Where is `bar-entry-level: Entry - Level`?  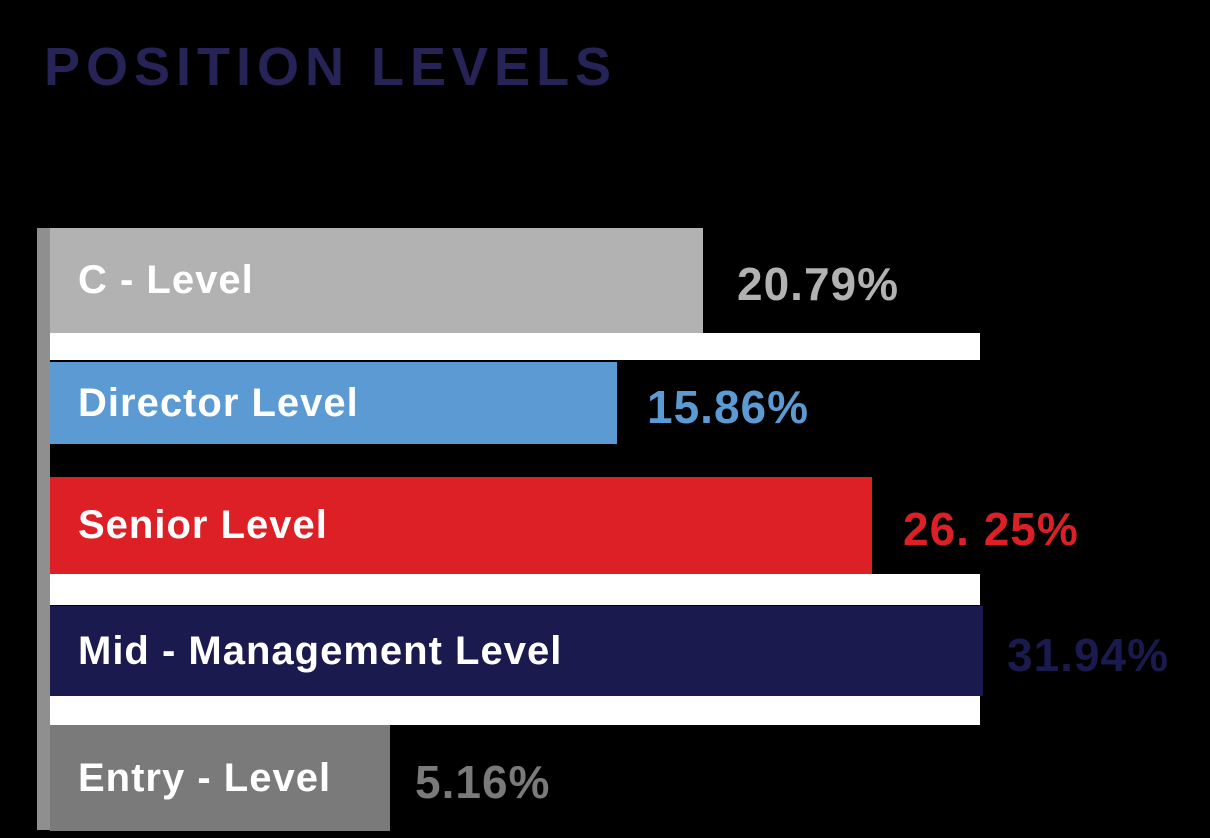
bar-entry-level: Entry - Level is located at coordinates (220, 778).